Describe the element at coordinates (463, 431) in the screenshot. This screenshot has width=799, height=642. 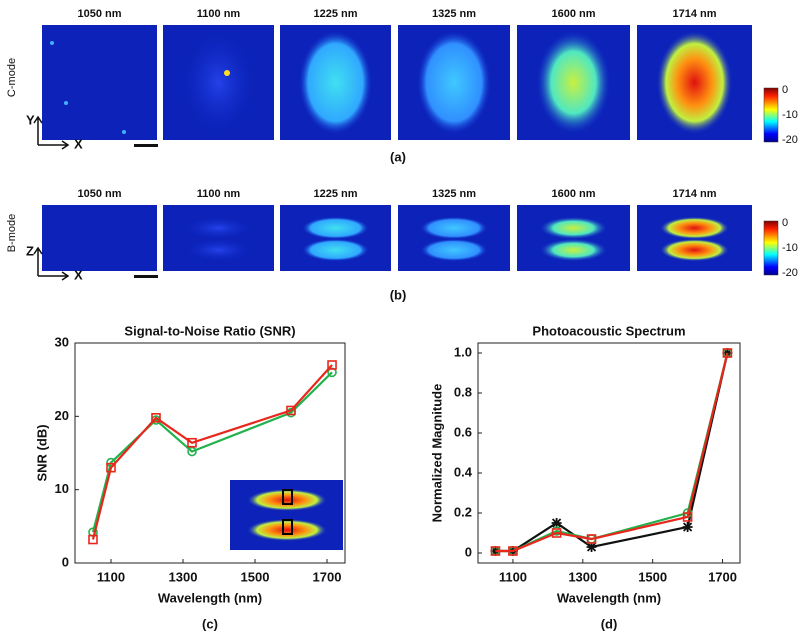
I see `y-tick-label: 0.6` at that location.